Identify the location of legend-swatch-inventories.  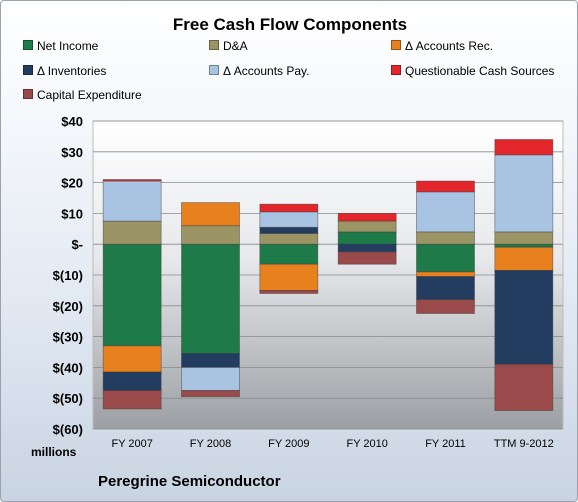
(28, 70).